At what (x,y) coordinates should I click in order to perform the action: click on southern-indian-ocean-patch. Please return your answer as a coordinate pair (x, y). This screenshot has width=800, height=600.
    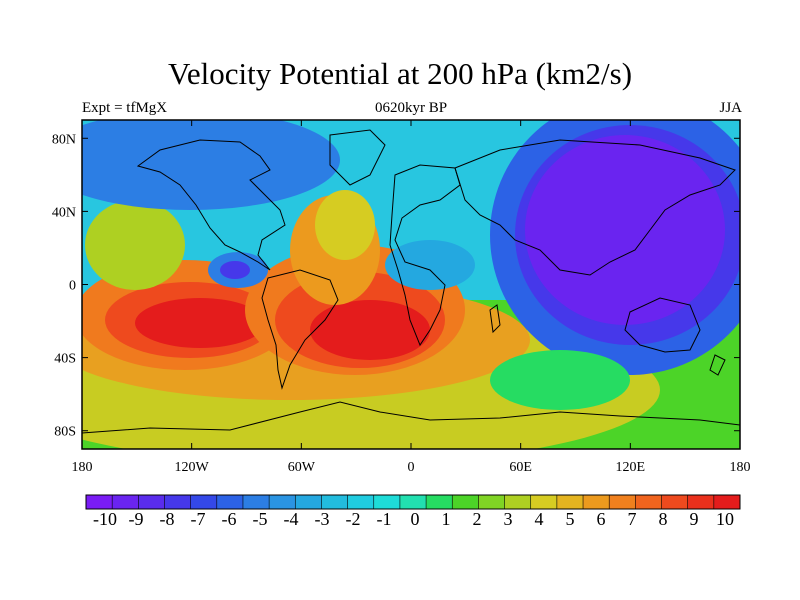
    Looking at the image, I should click on (560, 380).